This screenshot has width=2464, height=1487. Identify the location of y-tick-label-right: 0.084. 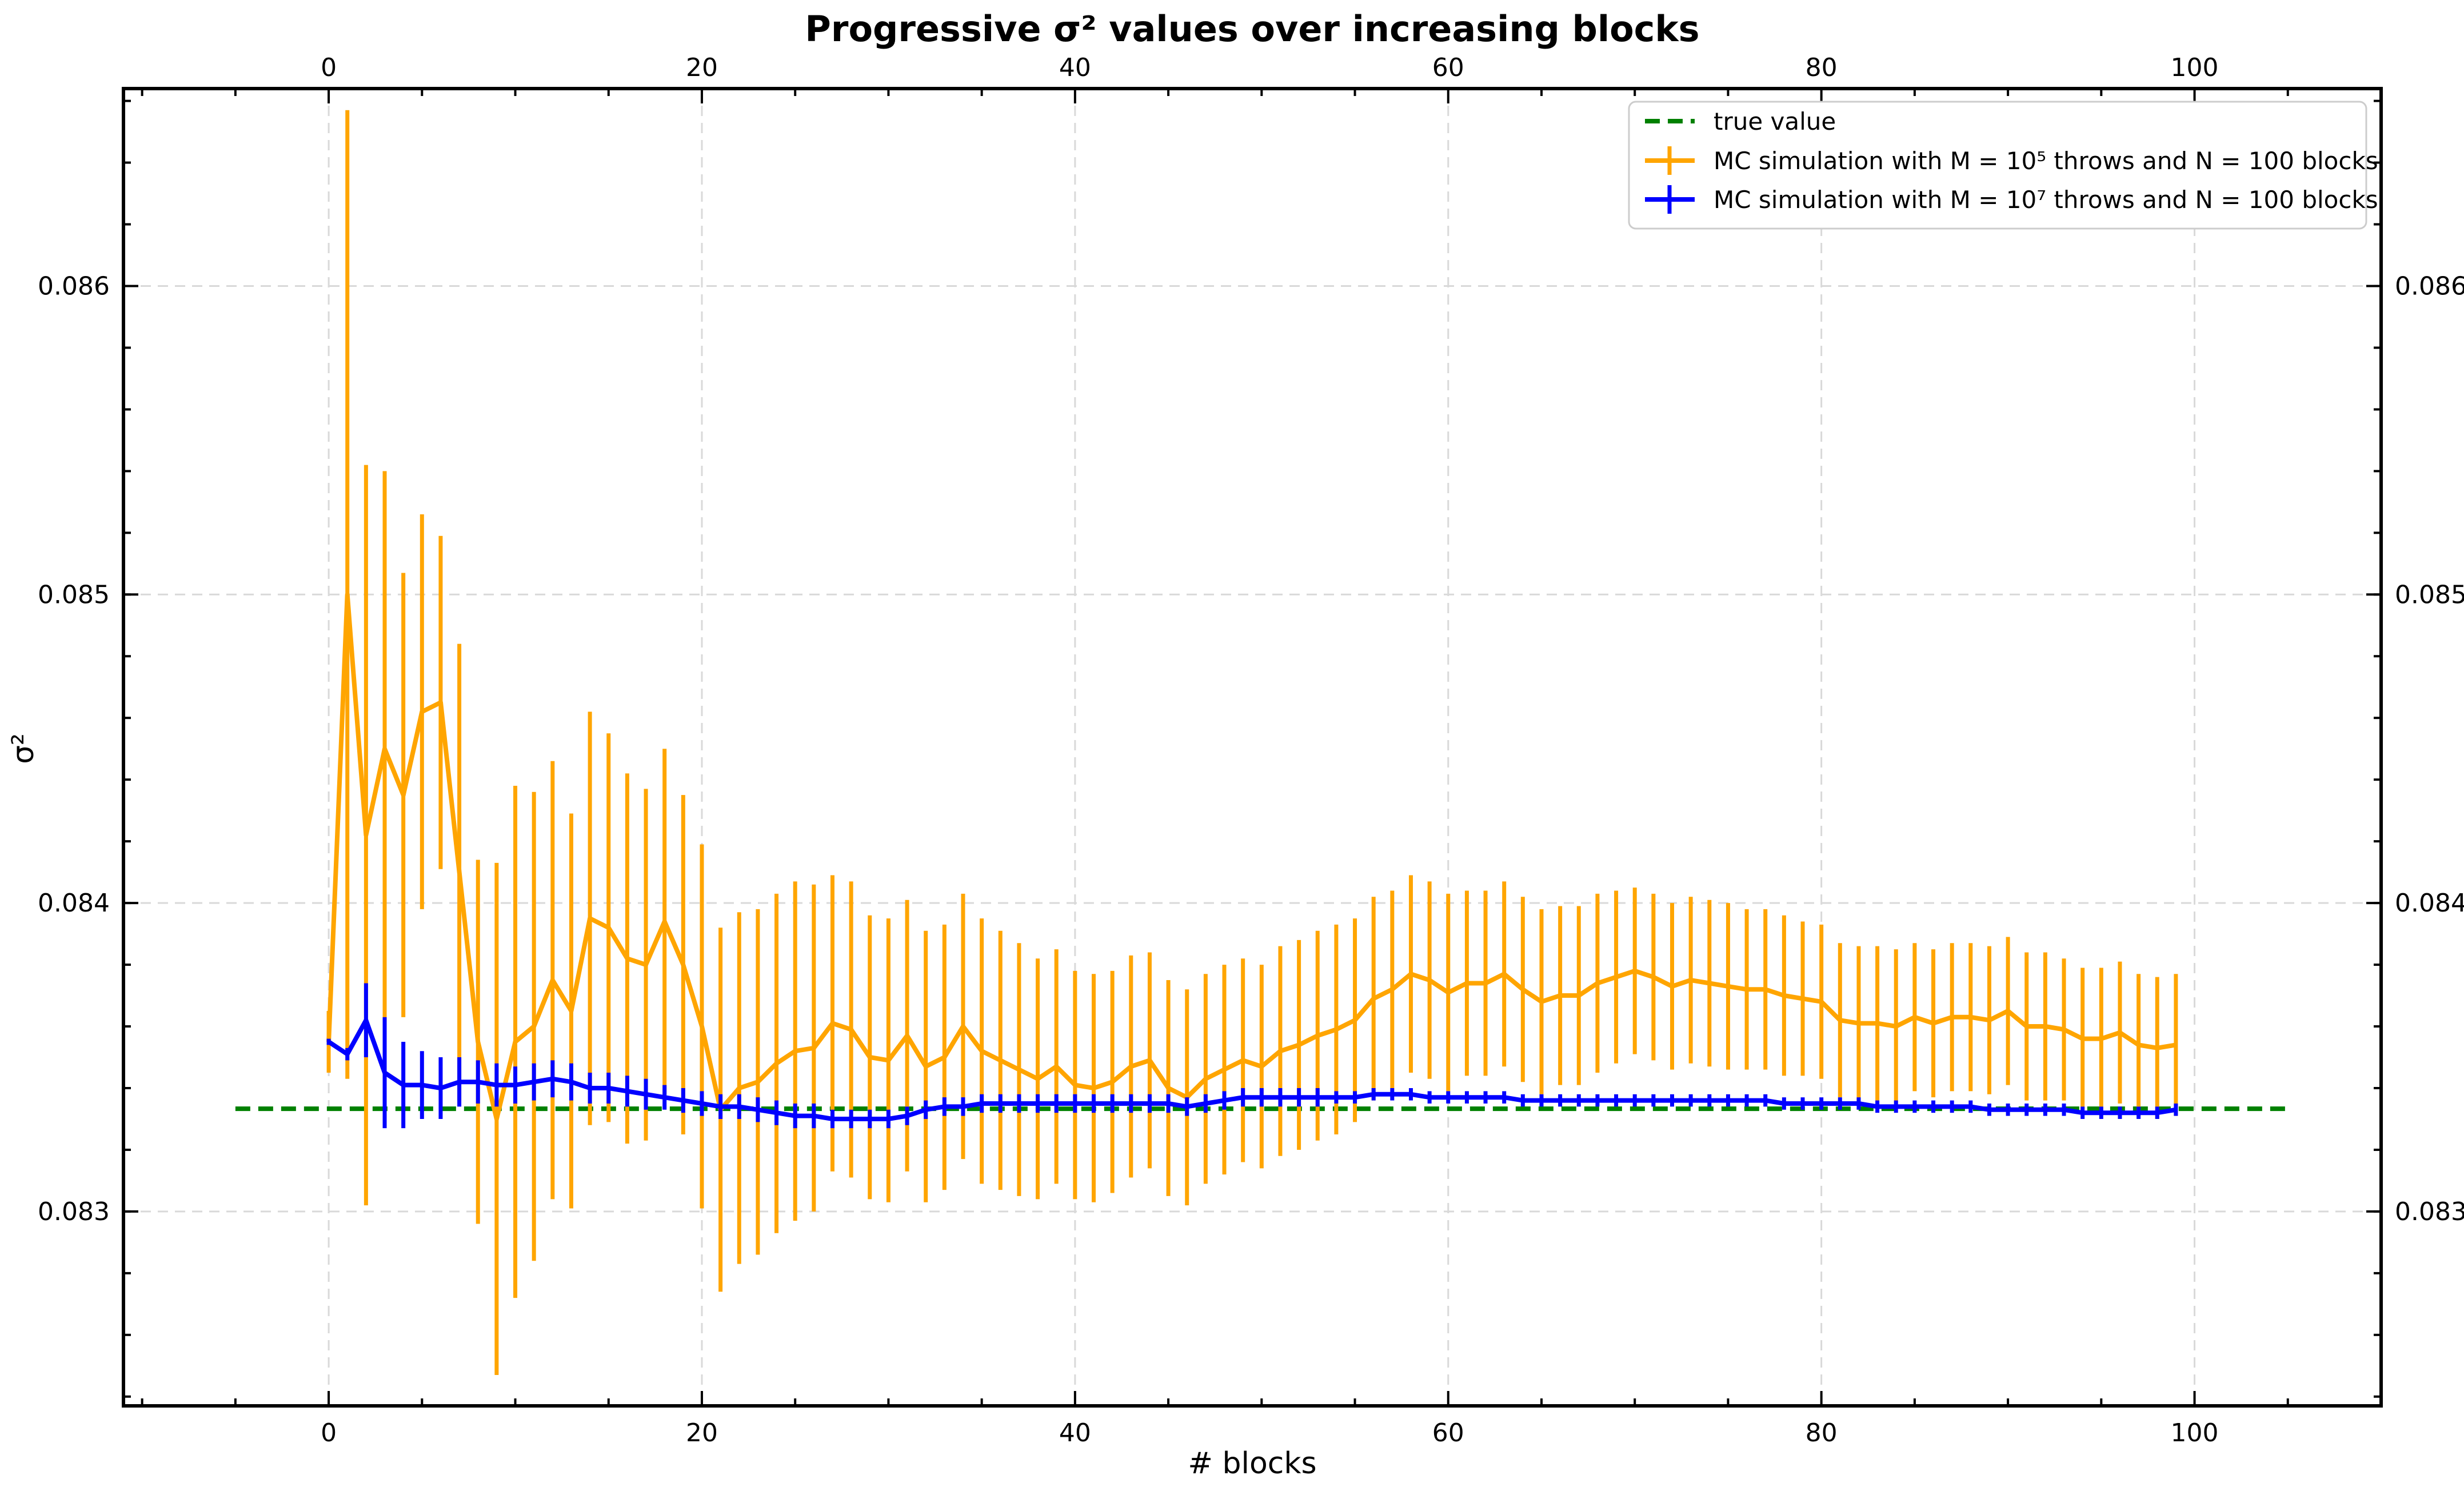
(2429, 903).